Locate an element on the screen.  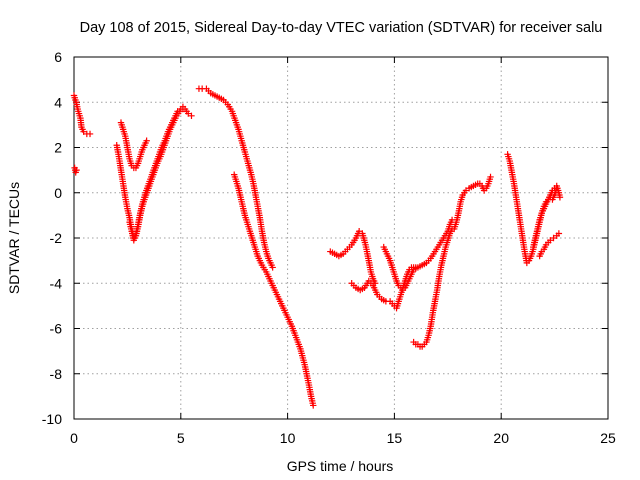
y-tick-label: 6 is located at coordinates (58, 57).